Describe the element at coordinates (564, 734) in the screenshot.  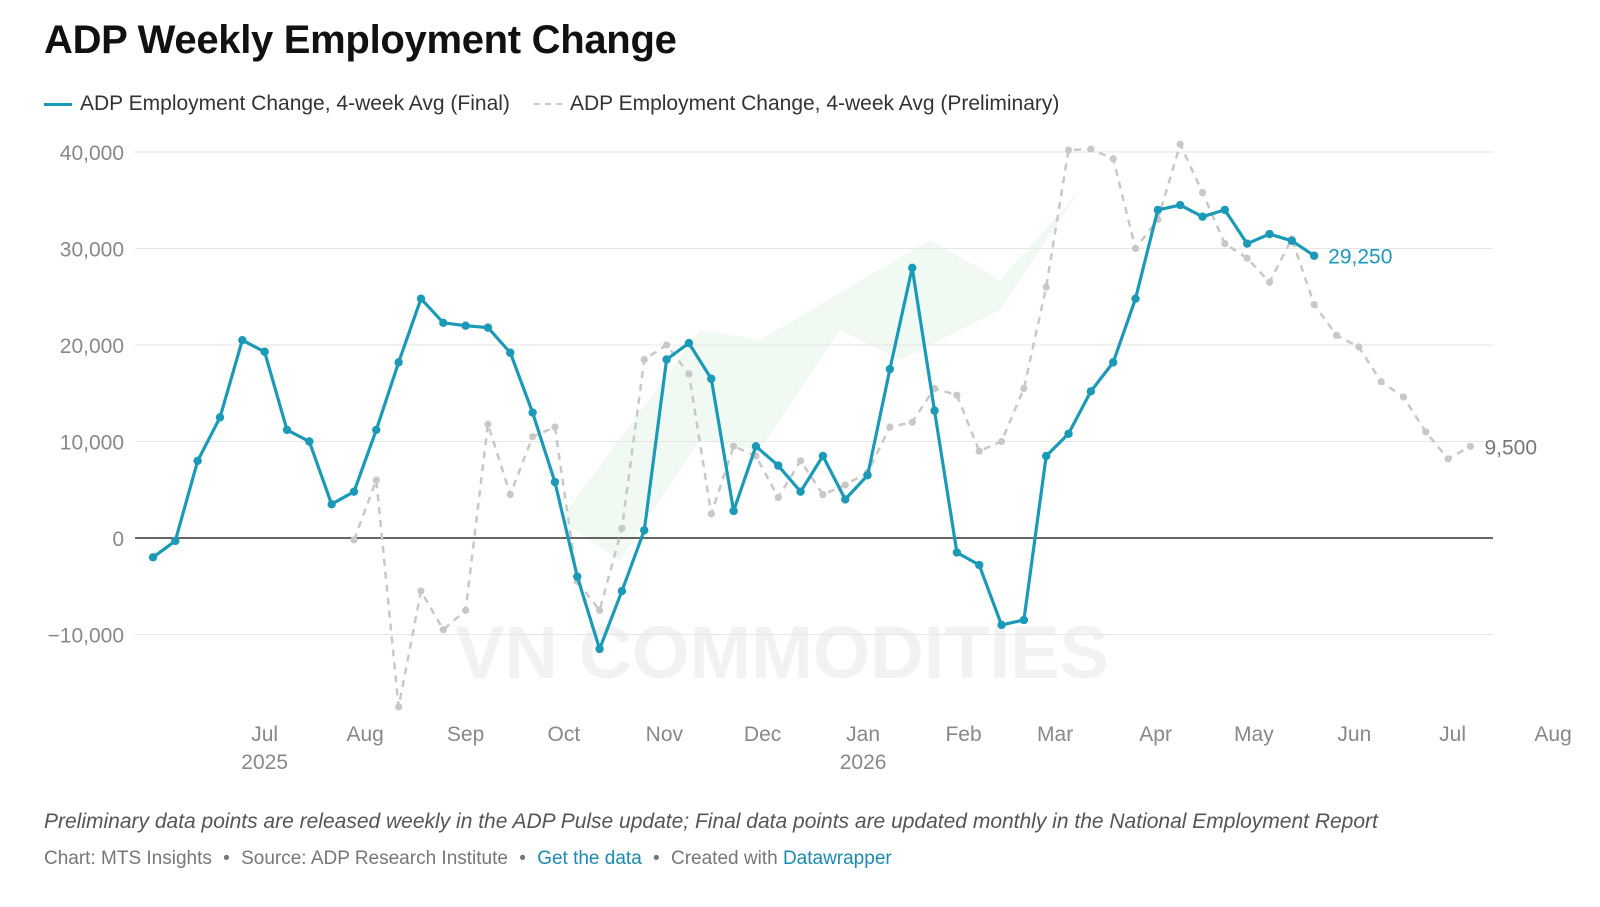
I see `x-tick-label: Oct` at that location.